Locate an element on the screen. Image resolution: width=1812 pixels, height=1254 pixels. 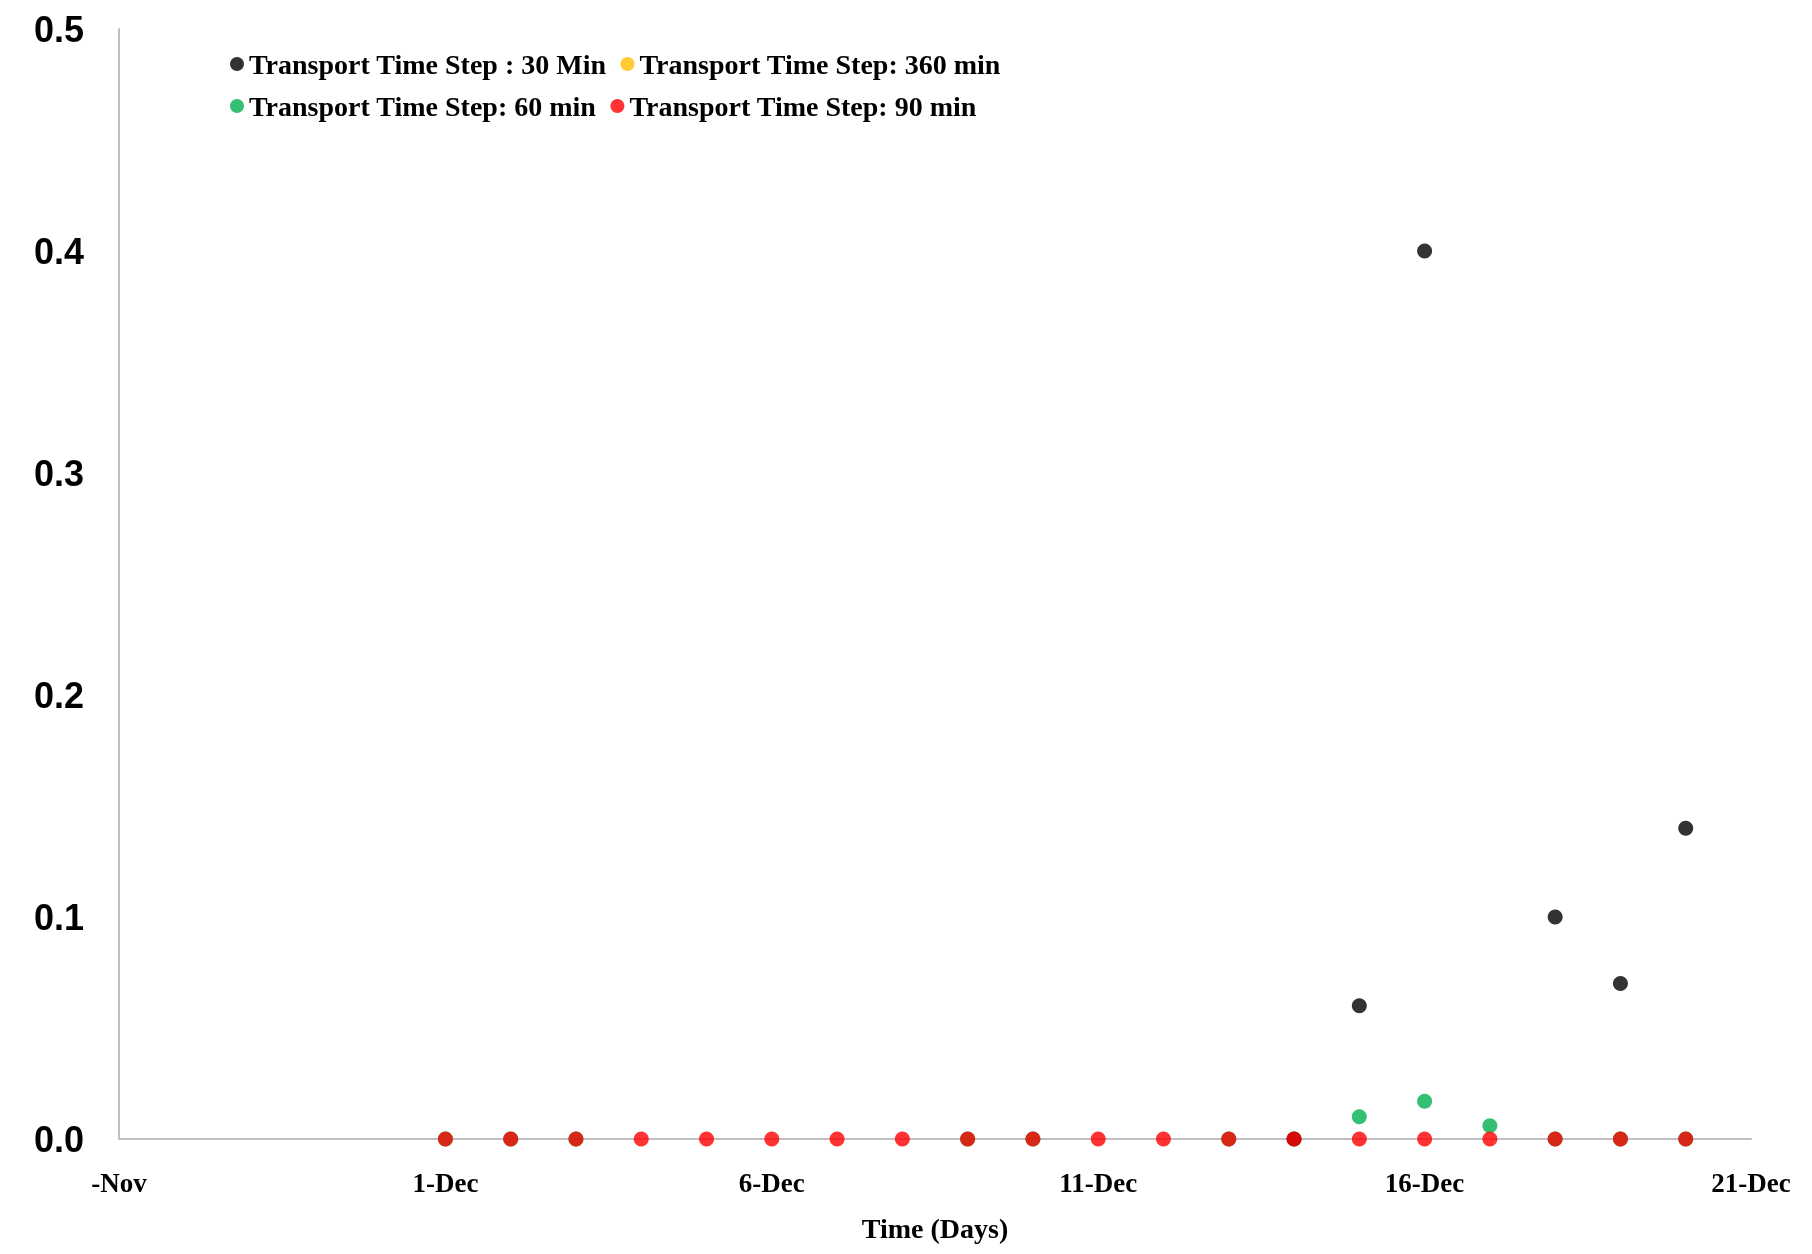
y-tick-label: 0.3 is located at coordinates (59, 473).